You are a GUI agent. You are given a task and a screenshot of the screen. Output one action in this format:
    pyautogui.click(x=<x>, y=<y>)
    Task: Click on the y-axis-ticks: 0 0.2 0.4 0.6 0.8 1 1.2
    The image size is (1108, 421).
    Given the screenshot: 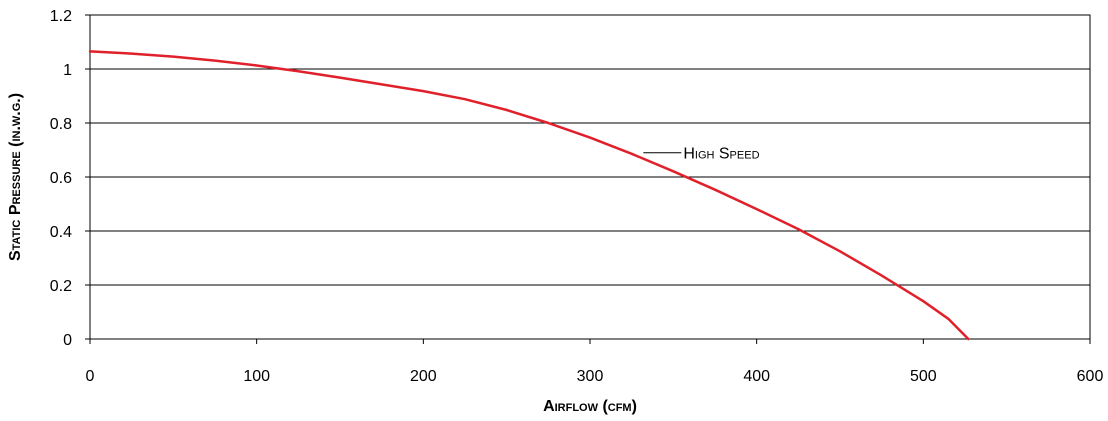 What is the action you would take?
    pyautogui.click(x=70, y=178)
    